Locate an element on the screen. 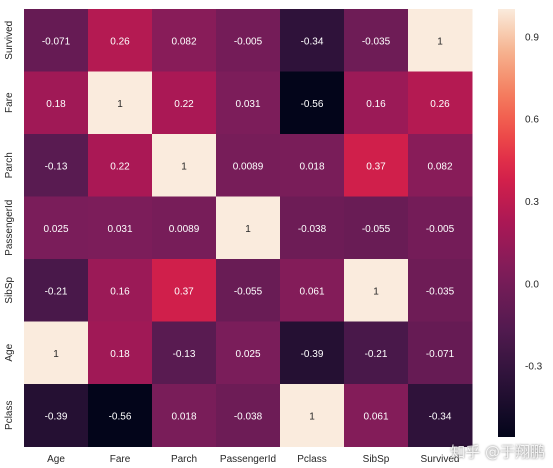 The height and width of the screenshot is (468, 553). y-tick-label: Survived is located at coordinates (9, 40).